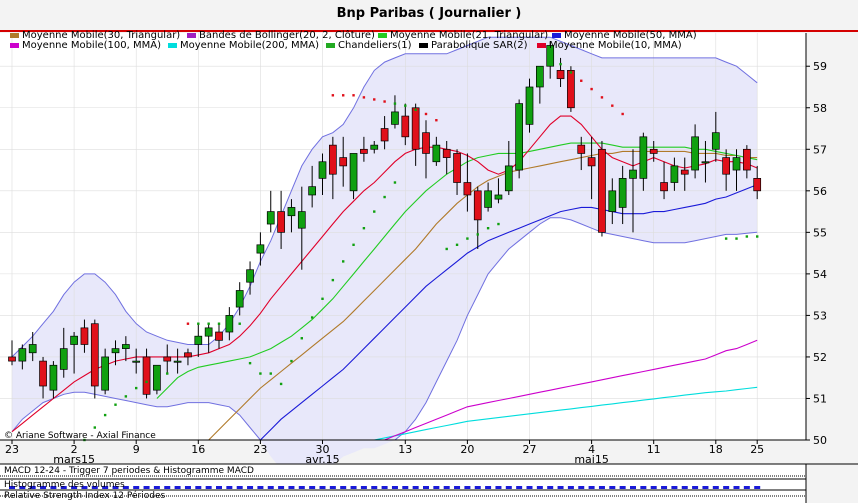 The image size is (858, 503). What do you see at coordinates (820, 108) in the screenshot?
I see `y-tick-label: 58` at bounding box center [820, 108].